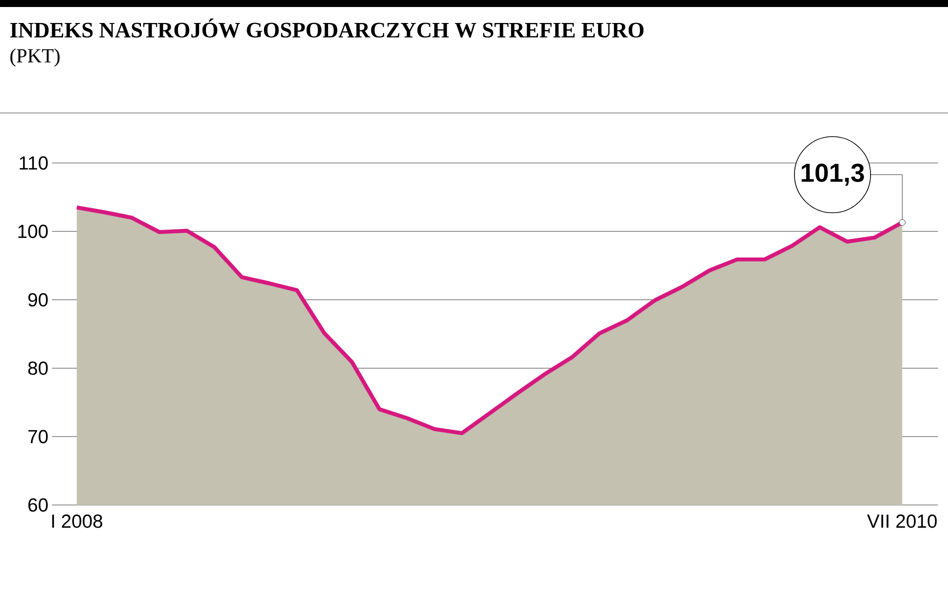 The height and width of the screenshot is (593, 948). What do you see at coordinates (33, 231) in the screenshot?
I see `y-tick-label: 100` at bounding box center [33, 231].